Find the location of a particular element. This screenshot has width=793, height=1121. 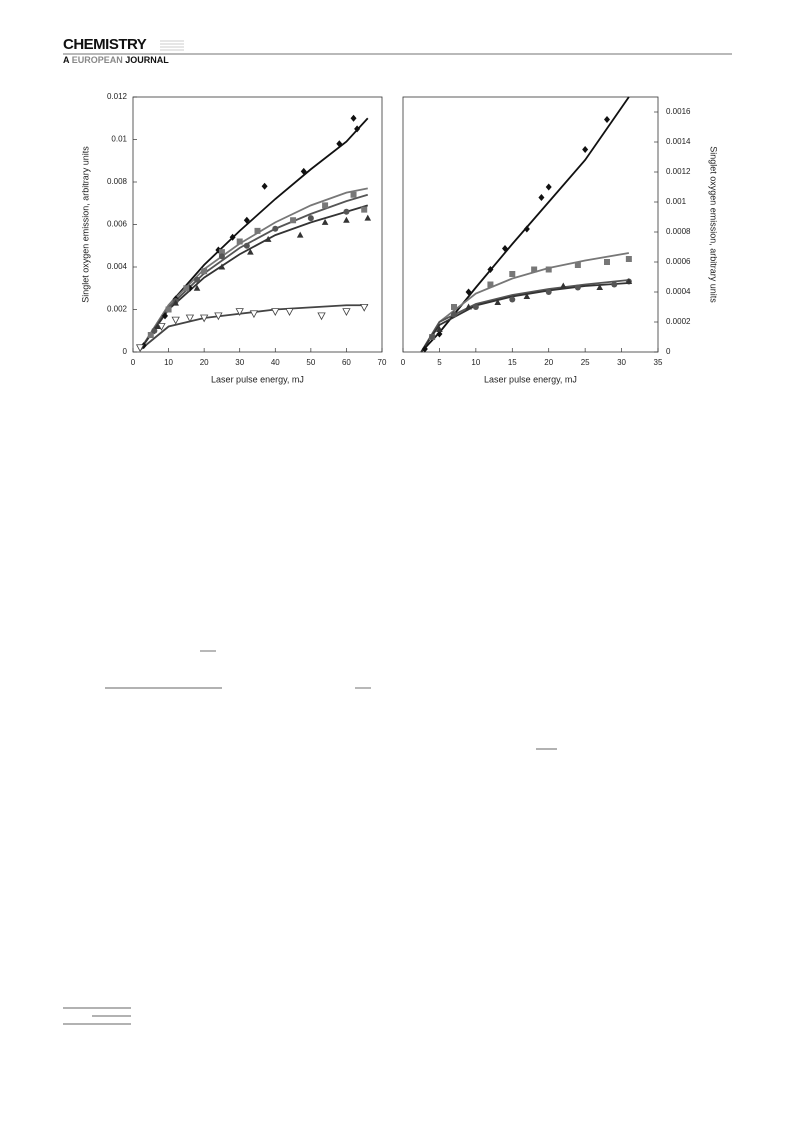

y-tick-label: 0.0014 is located at coordinates (678, 141).